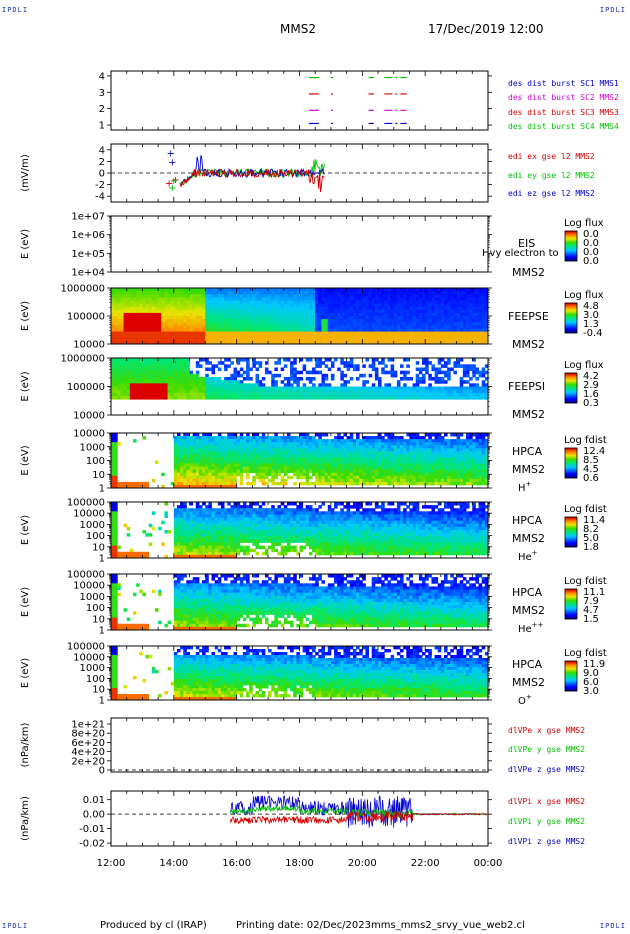 This screenshot has height=934, width=630. I want to click on colorbar-cell, so click(571, 395).